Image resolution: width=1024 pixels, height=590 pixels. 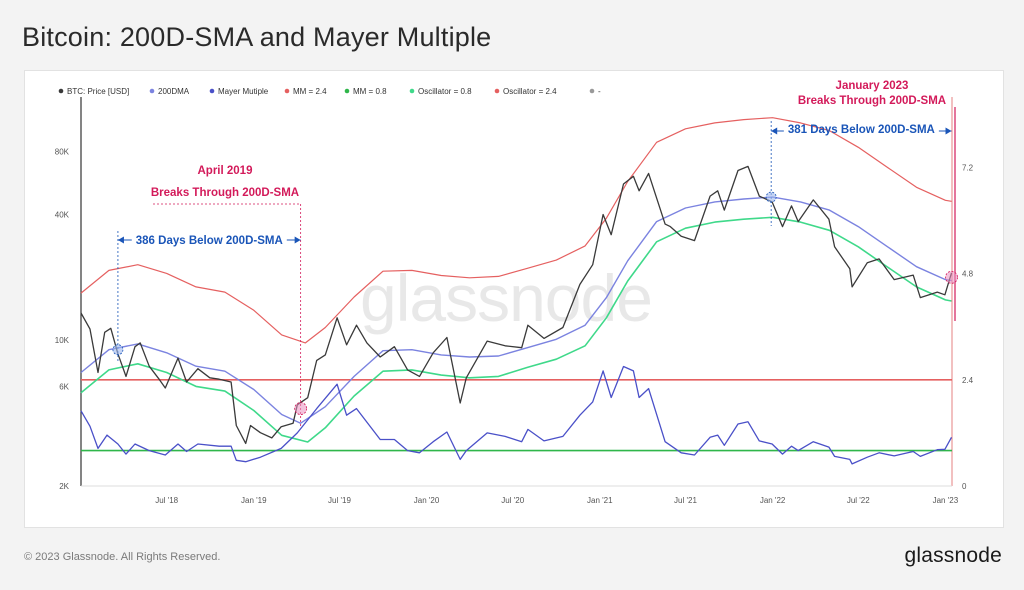 I want to click on x-tick-label: Jul '22, so click(x=858, y=500).